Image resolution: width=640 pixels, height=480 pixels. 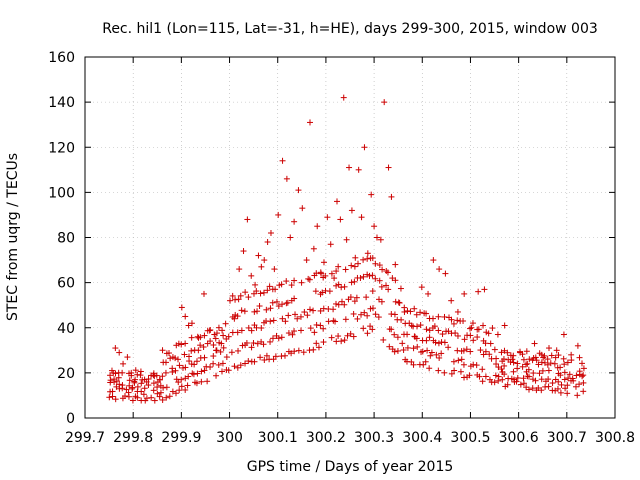 I want to click on y-axis-label: STEC from uqrg / TECUs, so click(x=13, y=237).